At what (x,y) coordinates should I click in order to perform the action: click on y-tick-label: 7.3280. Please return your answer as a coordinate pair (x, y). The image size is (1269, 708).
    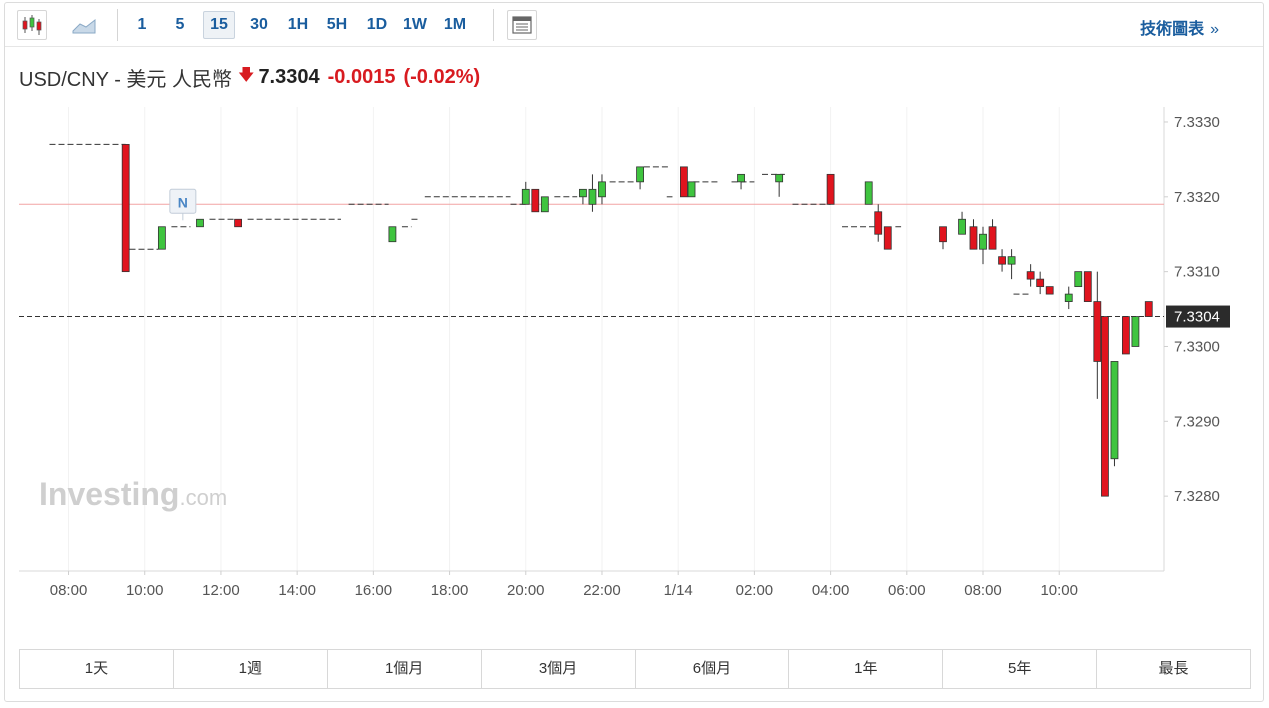
    Looking at the image, I should click on (1197, 496).